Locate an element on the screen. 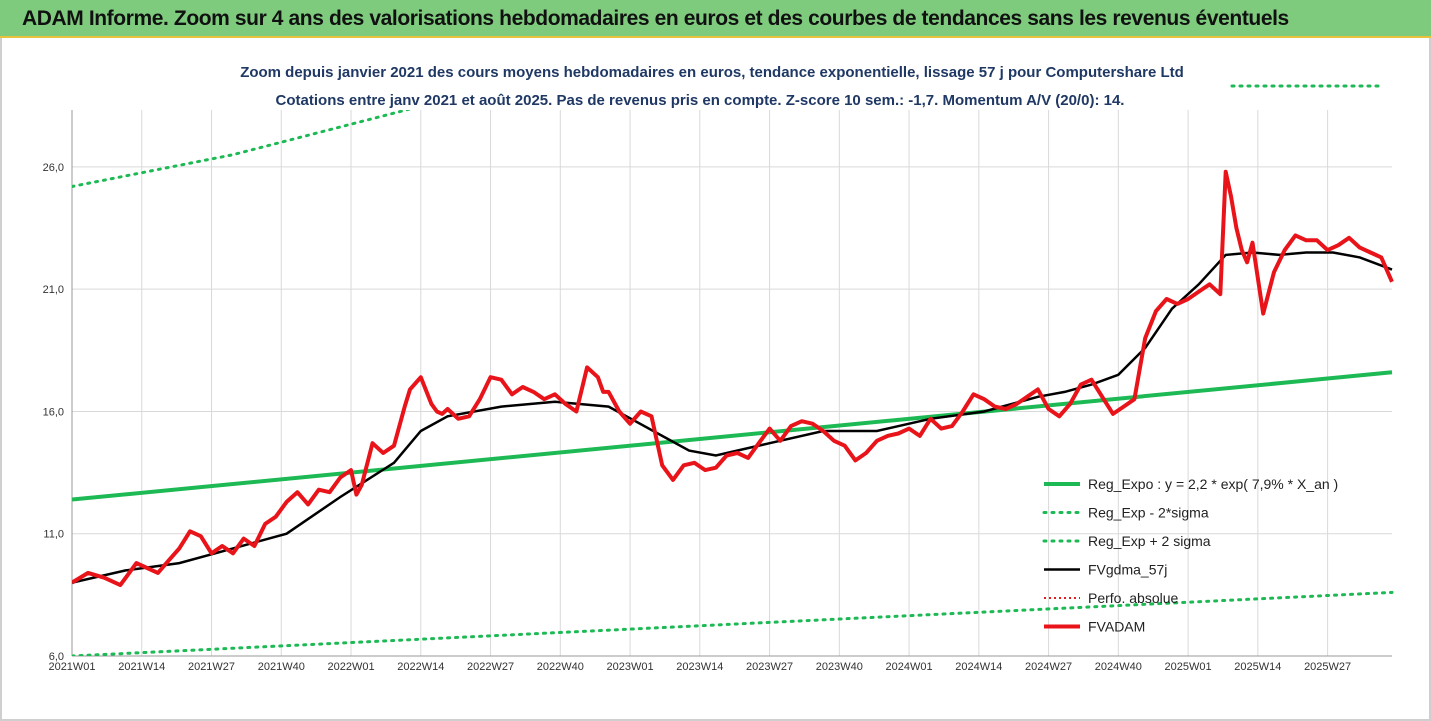  legend-label-reg_low: Reg_Exp - 2*sigma is located at coordinates (1148, 513).